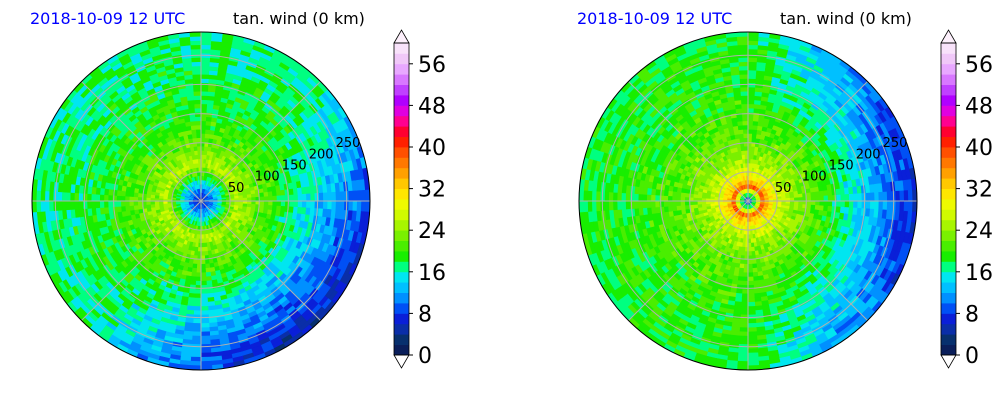 This screenshot has width=1007, height=401. What do you see at coordinates (107, 18) in the screenshot?
I see `panel-left-time-title: 2018-10-09 12 UTC` at bounding box center [107, 18].